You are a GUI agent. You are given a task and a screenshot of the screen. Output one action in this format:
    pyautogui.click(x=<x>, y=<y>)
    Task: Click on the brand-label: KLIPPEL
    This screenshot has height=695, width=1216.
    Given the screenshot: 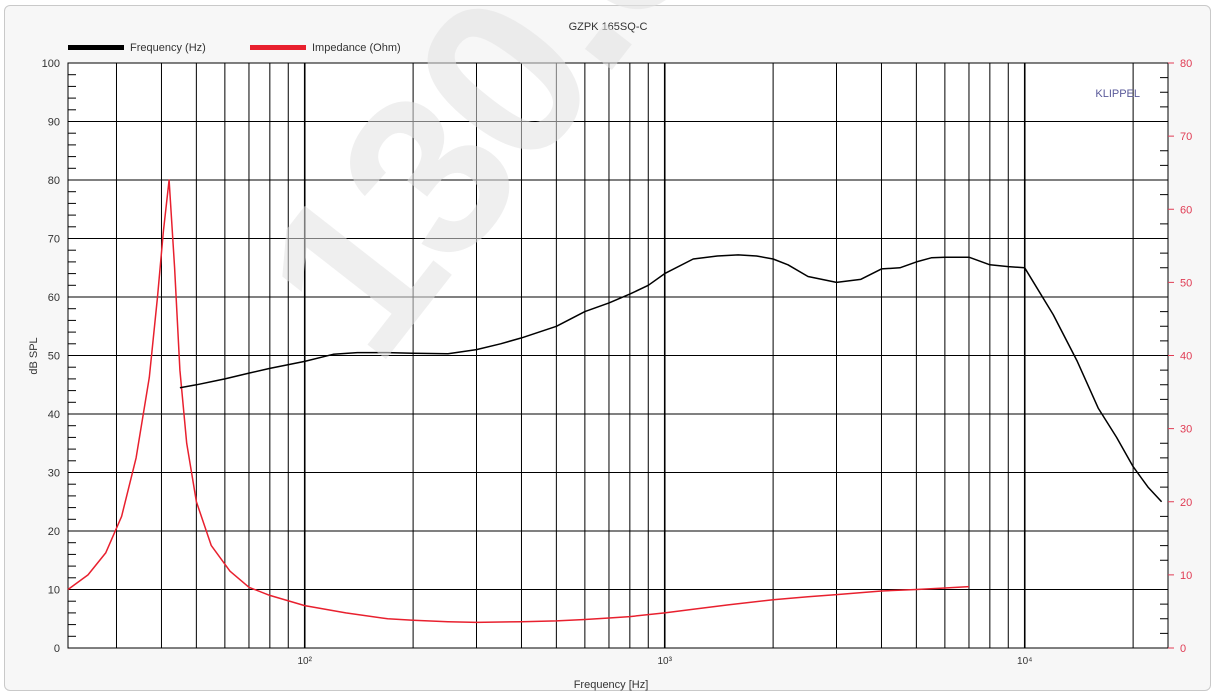 What is the action you would take?
    pyautogui.click(x=1117, y=94)
    